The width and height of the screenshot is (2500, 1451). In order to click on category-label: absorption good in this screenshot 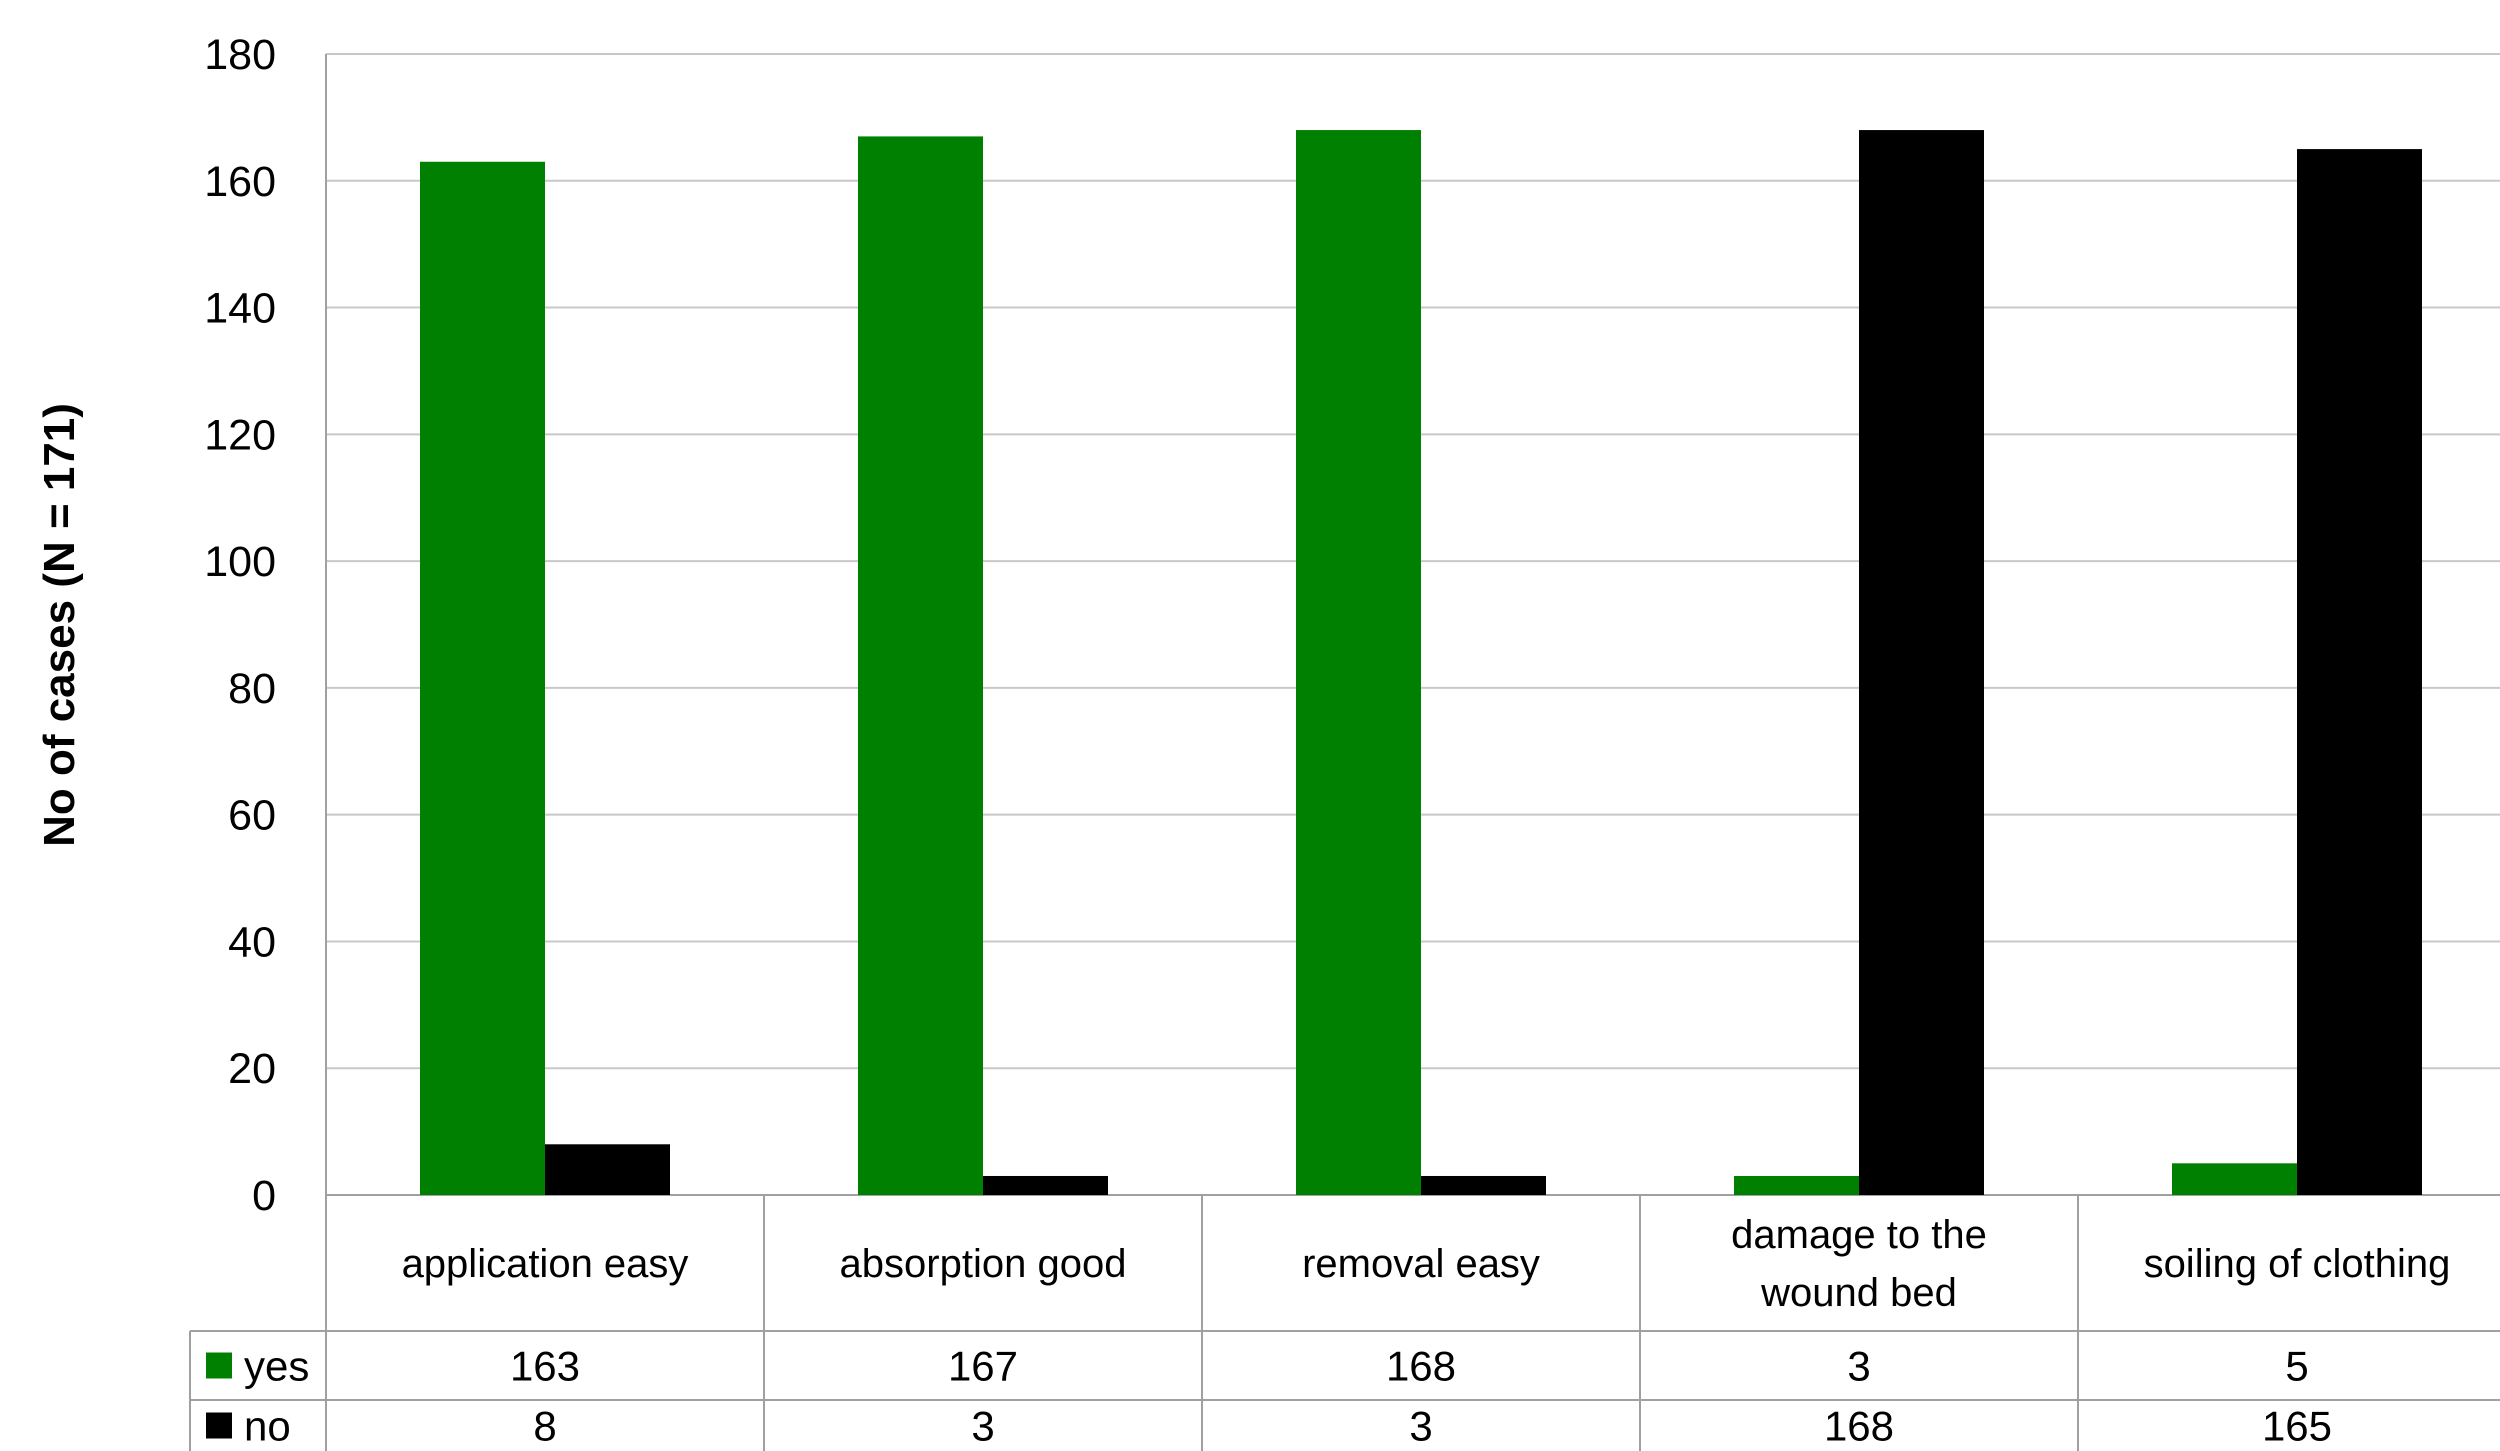, I will do `click(983, 1264)`.